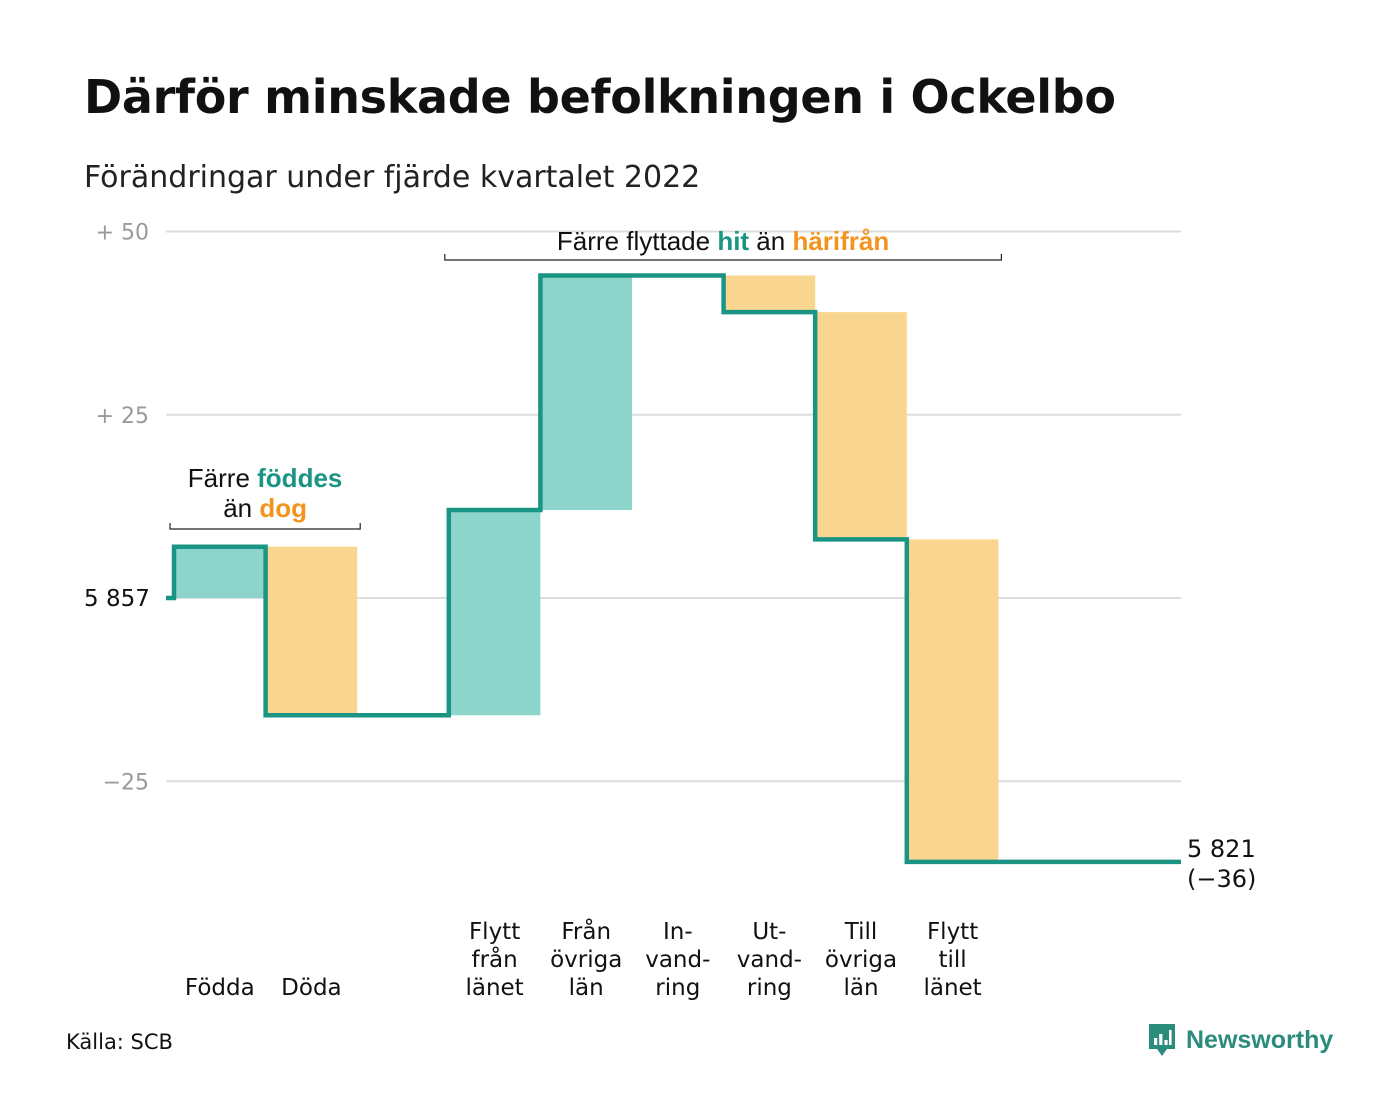 The image size is (1400, 1120). I want to click on category-label: Födda, so click(220, 988).